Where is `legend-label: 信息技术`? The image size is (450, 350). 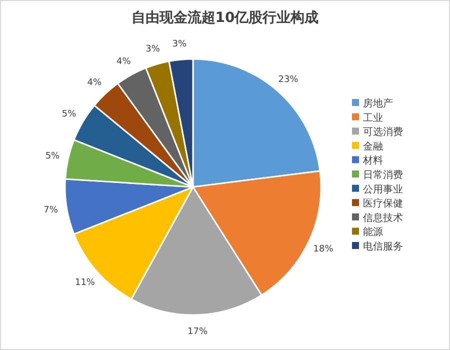 legend-label: 信息技术 is located at coordinates (383, 218).